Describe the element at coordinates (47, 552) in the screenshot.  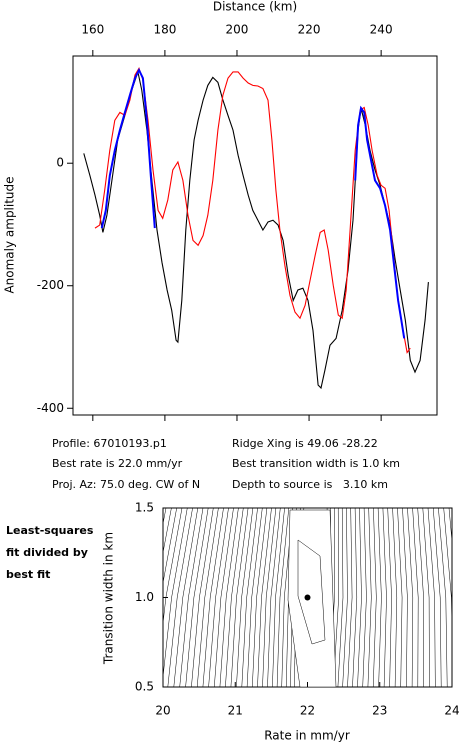
I see `side-text: fit divided by` at that location.